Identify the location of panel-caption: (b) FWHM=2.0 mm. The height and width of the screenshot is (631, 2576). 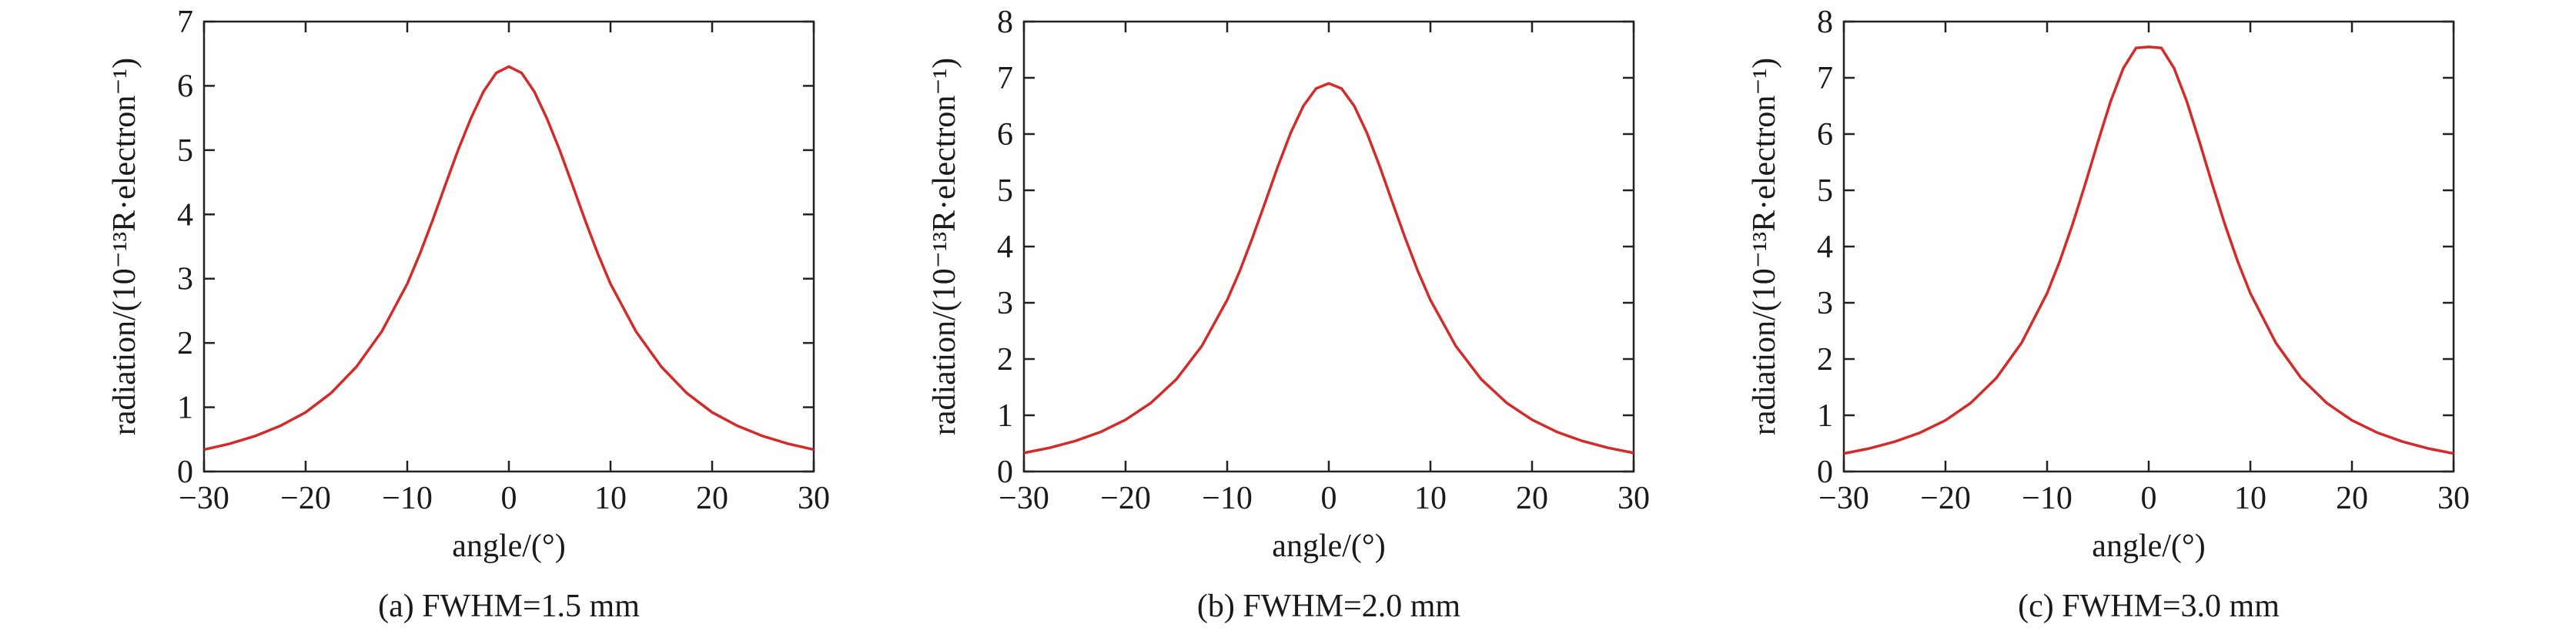
(1329, 607).